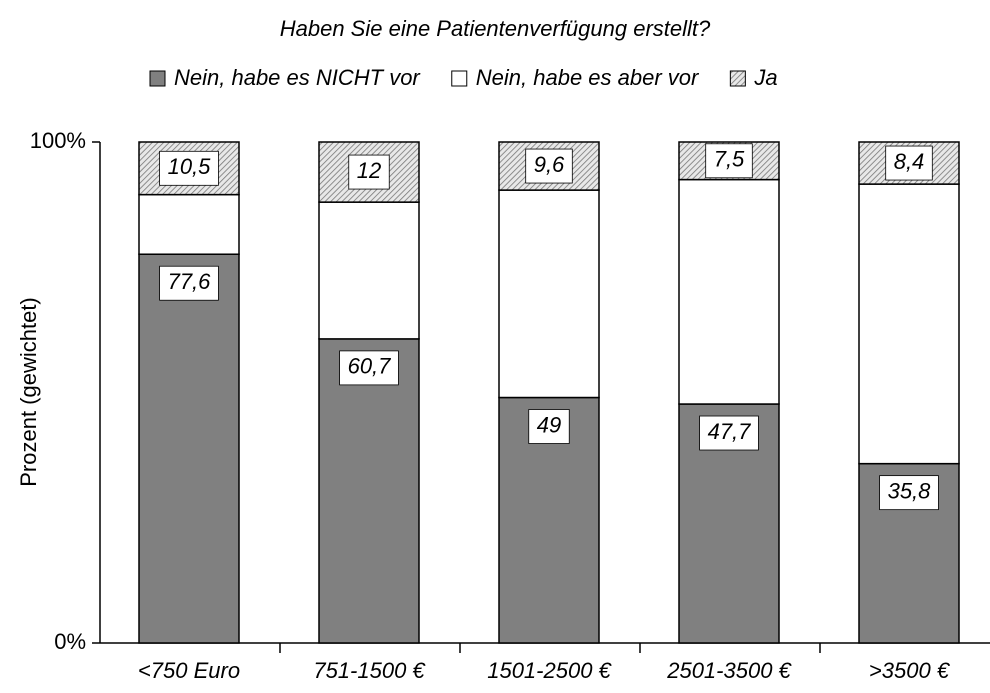 The image size is (990, 693). I want to click on data-label: 47,7, so click(730, 431).